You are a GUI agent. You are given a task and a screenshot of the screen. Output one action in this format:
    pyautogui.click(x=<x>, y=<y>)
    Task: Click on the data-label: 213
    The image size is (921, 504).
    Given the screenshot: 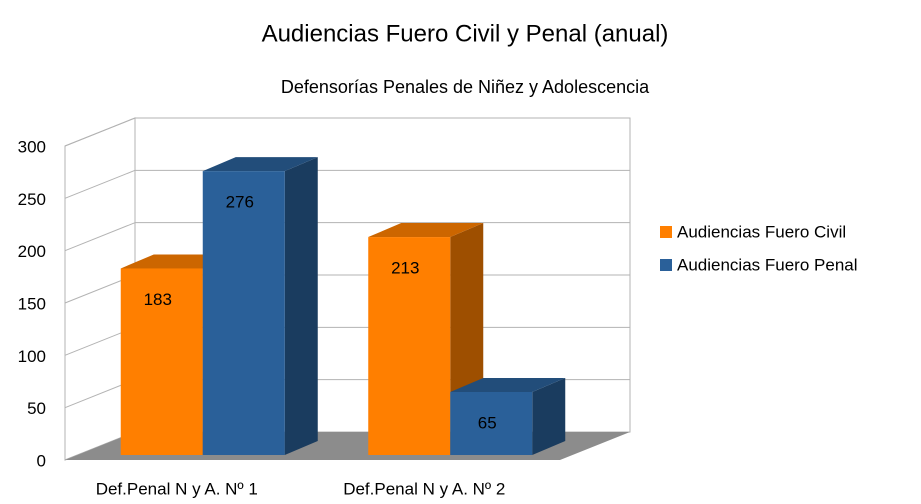 What is the action you would take?
    pyautogui.click(x=405, y=268)
    